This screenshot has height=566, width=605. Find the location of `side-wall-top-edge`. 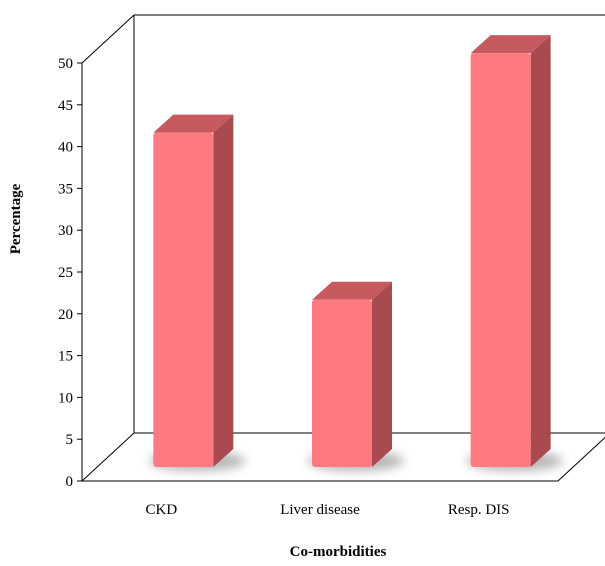

side-wall-top-edge is located at coordinates (108, 39).